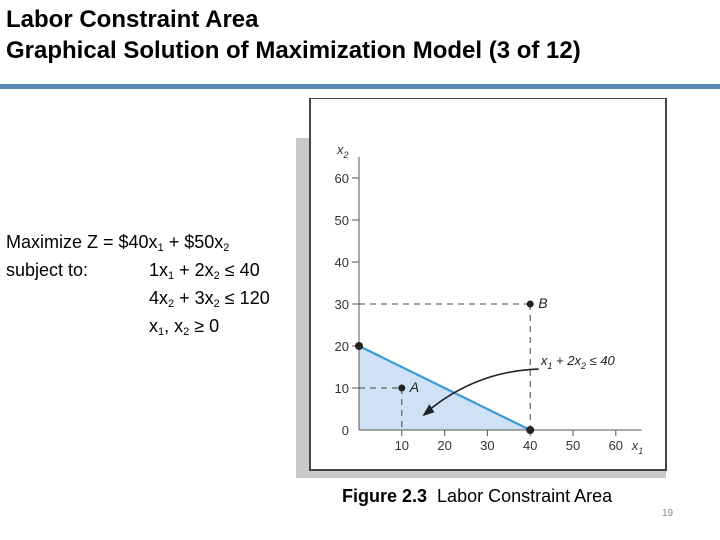  What do you see at coordinates (578, 362) in the screenshot?
I see `constraint-label: x1 + 2x2 ≤ 40` at bounding box center [578, 362].